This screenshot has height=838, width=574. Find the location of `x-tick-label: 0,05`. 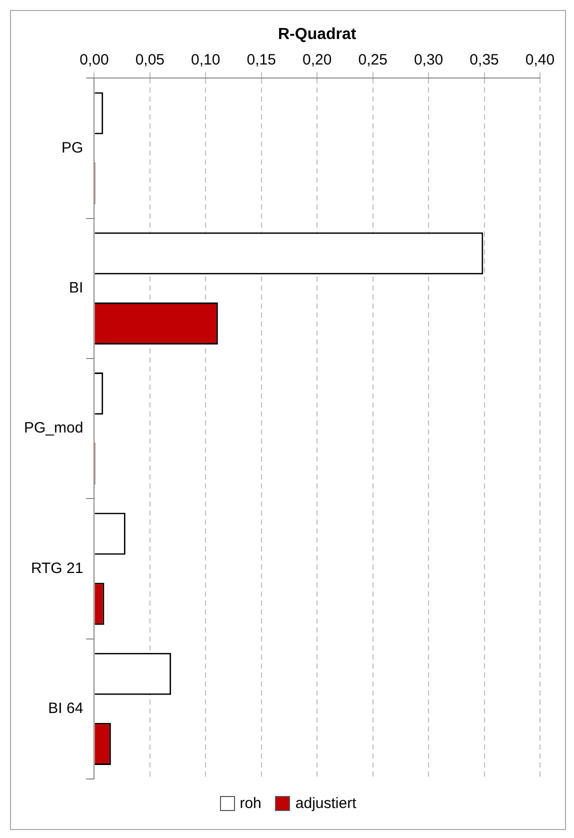

x-tick-label: 0,05 is located at coordinates (150, 59).